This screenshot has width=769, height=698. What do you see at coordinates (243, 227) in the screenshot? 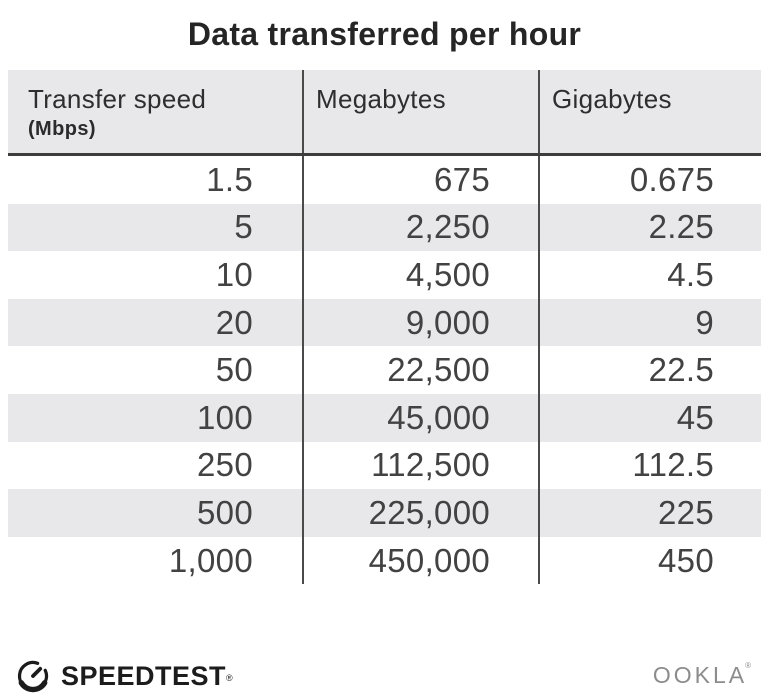
I see `cell-speed: 5` at bounding box center [243, 227].